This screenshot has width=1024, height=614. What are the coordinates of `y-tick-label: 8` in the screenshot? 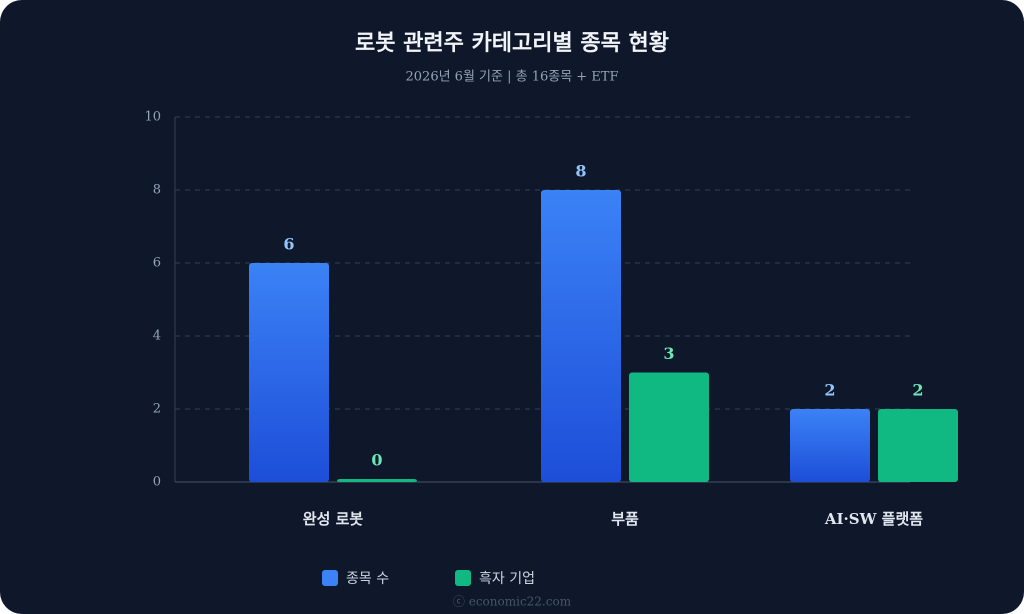 It's located at (157, 190).